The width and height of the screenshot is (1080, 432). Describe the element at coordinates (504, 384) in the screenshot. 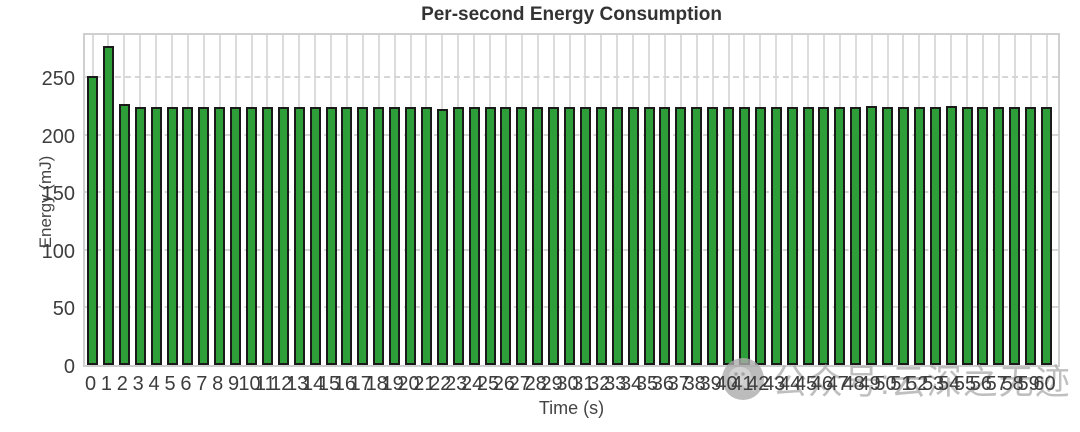

I see `x-tick-label: 26` at that location.